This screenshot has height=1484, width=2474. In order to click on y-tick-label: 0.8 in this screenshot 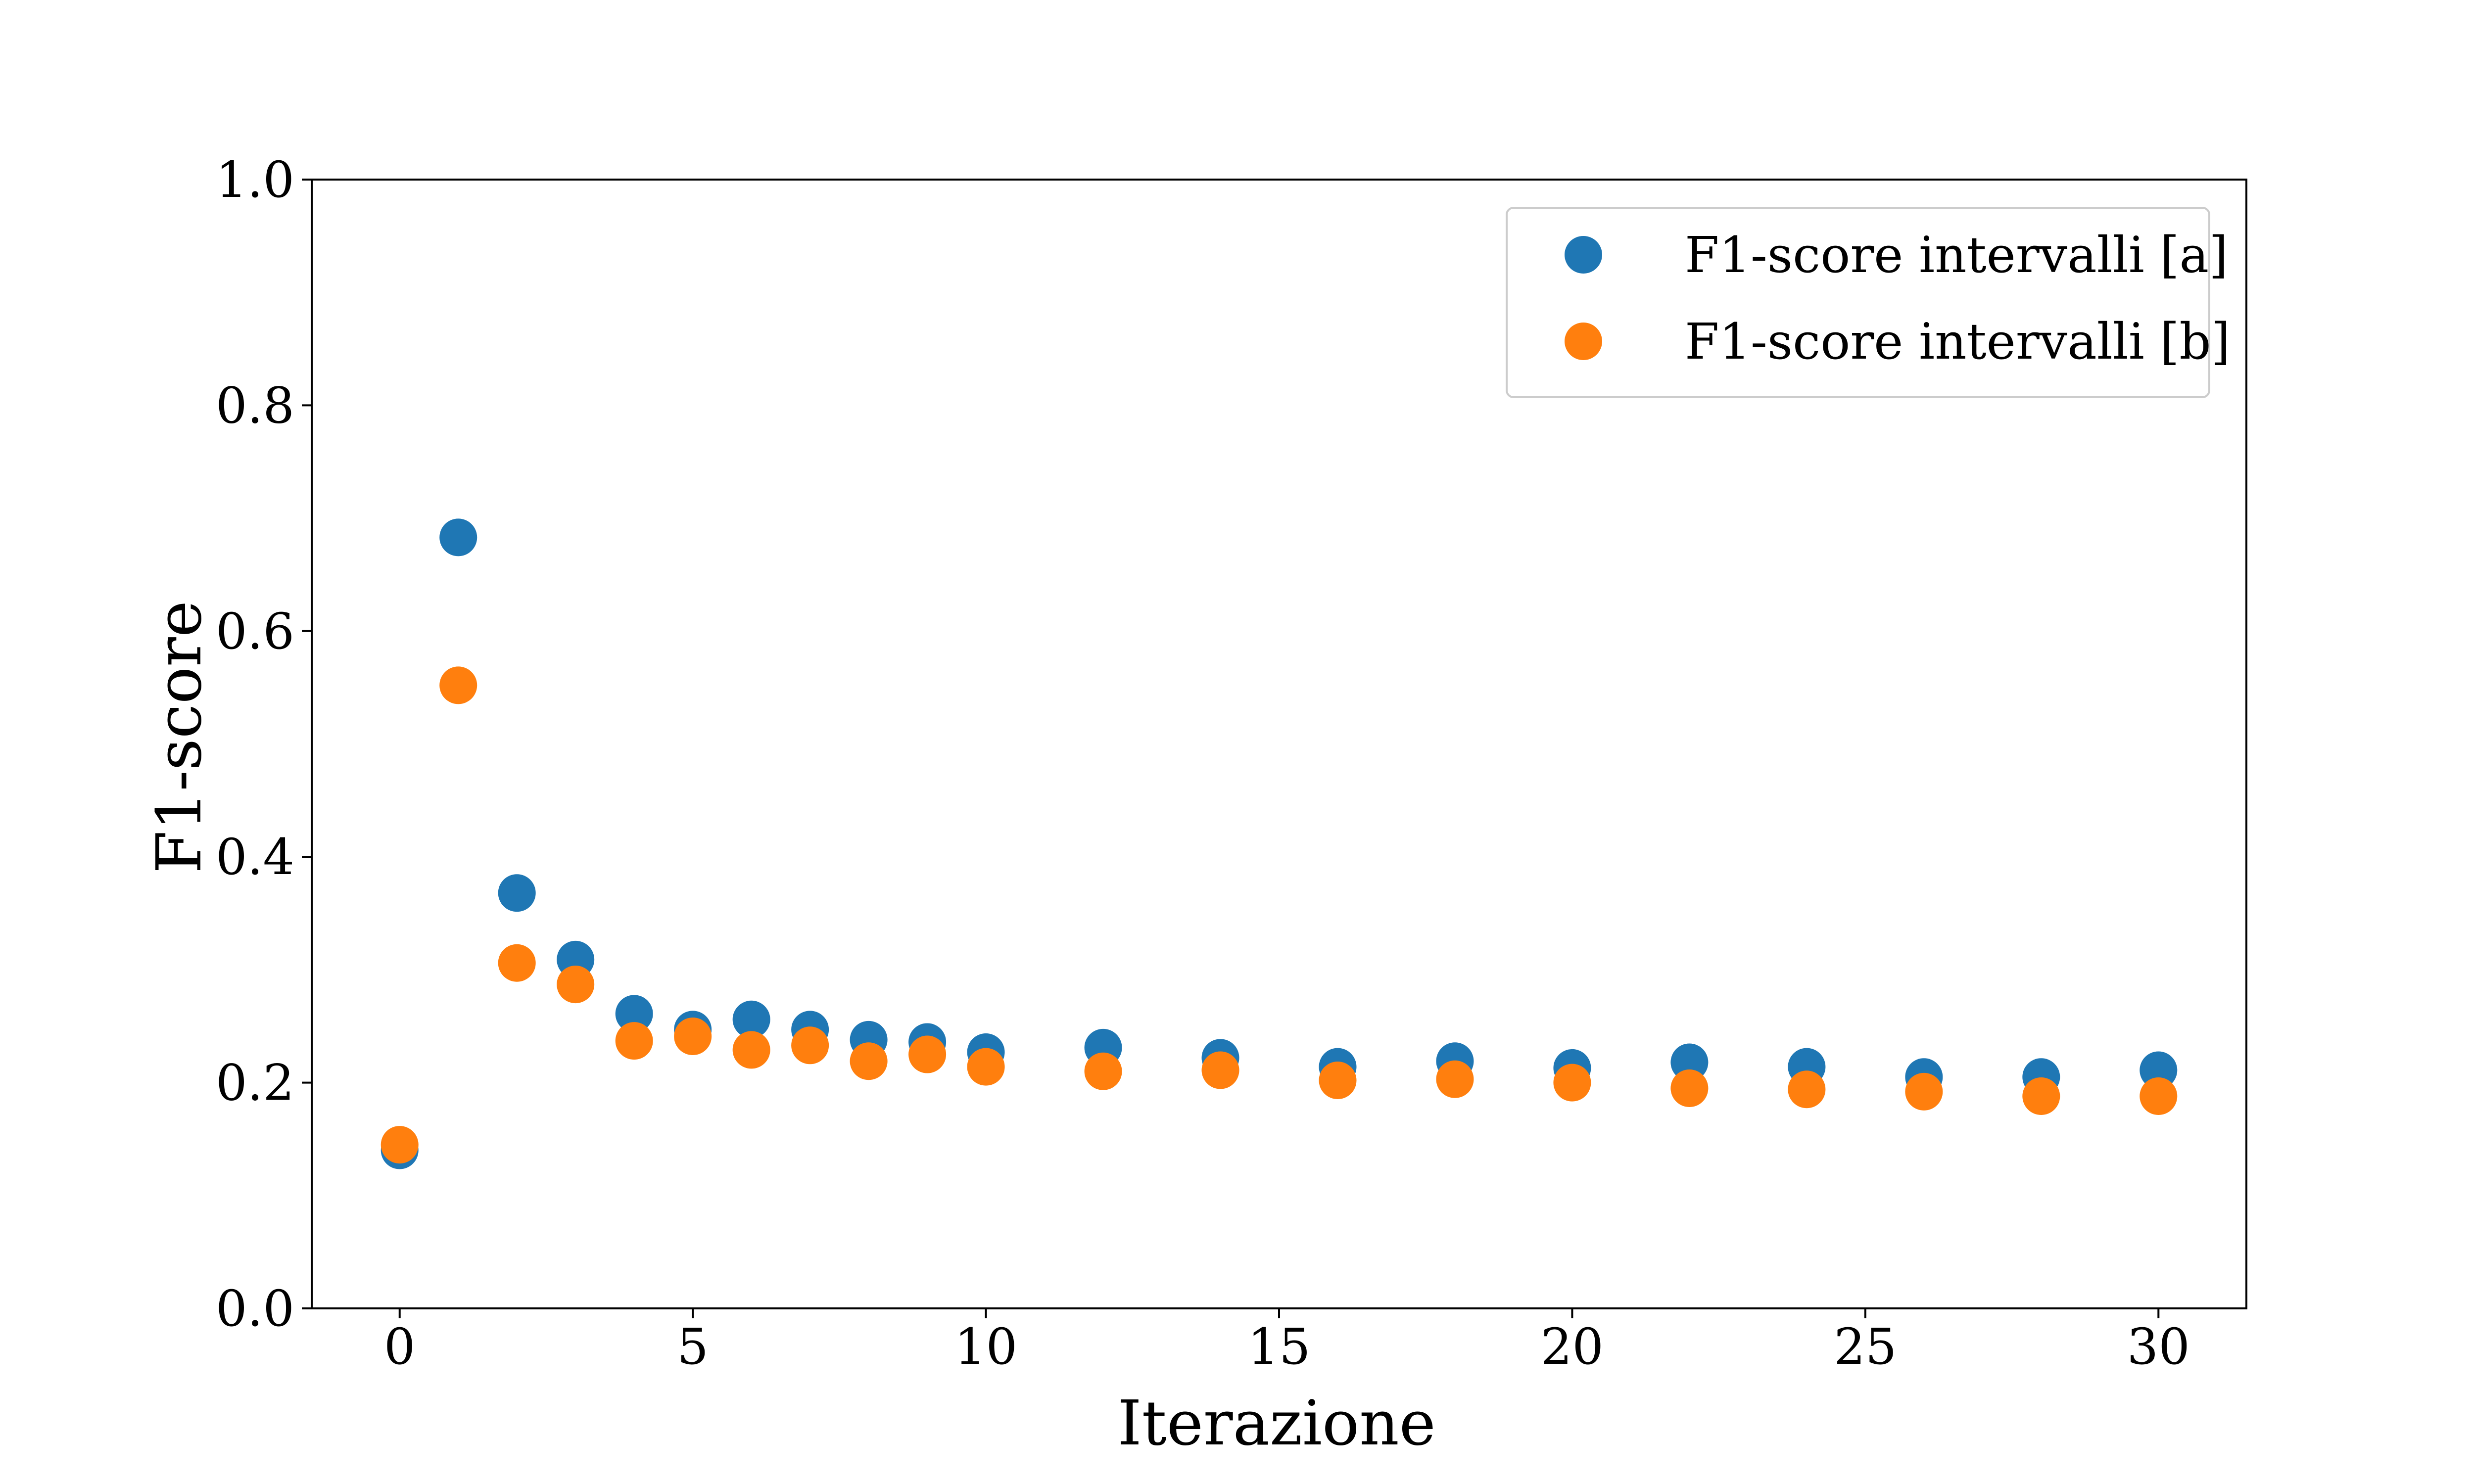, I will do `click(255, 405)`.